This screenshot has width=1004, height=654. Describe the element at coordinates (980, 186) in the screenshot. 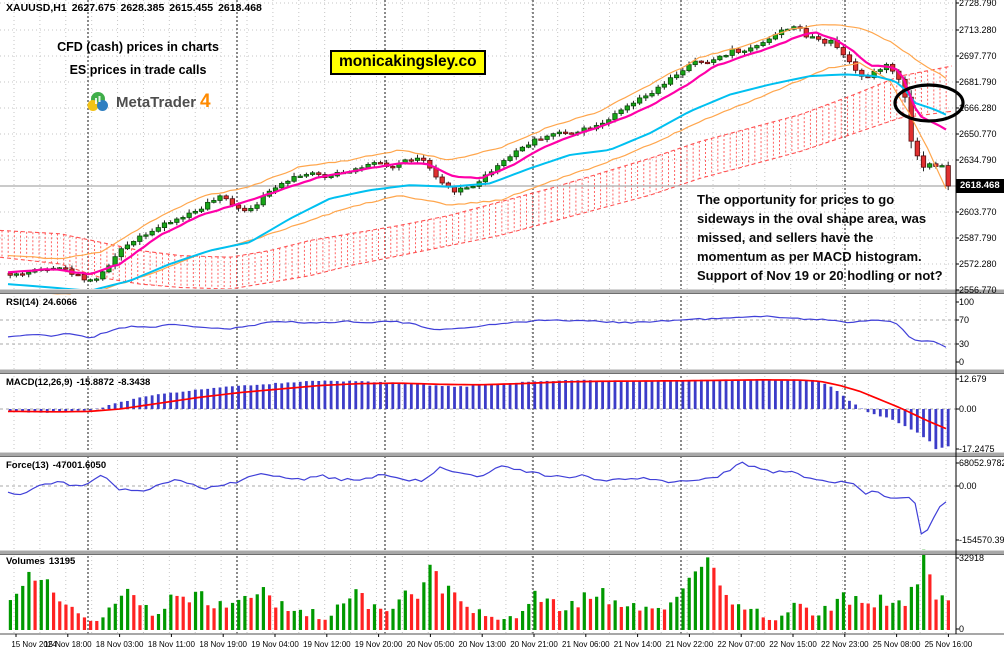

I see `current-price-label: 2618.468` at that location.